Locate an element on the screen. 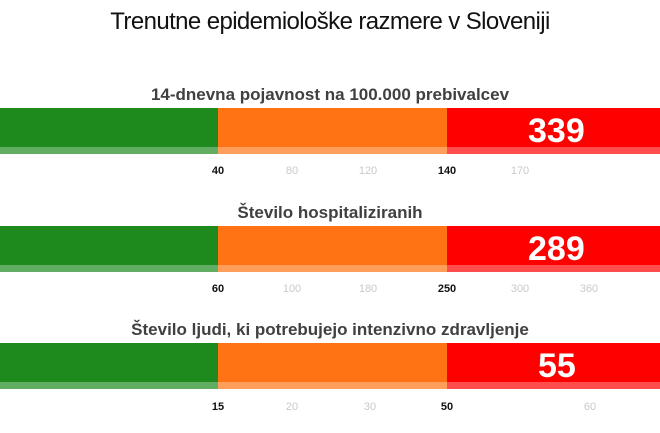 The image size is (660, 433). indicator-axis-icu: 15 20 30 50 60 is located at coordinates (330, 408).